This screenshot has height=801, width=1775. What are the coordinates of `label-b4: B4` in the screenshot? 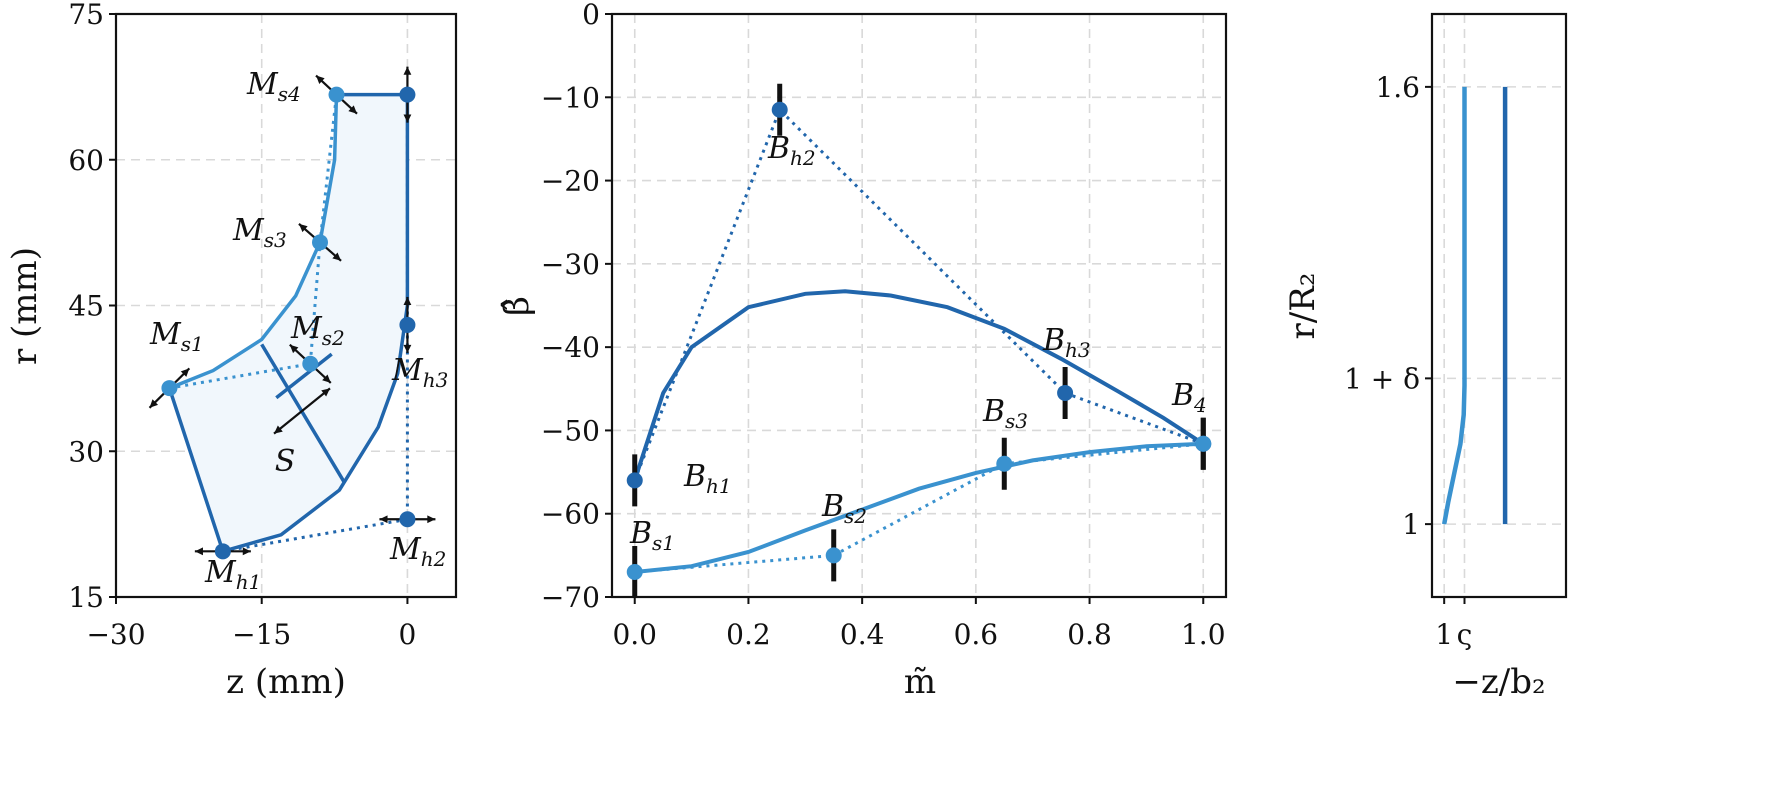 It's located at (1189, 397).